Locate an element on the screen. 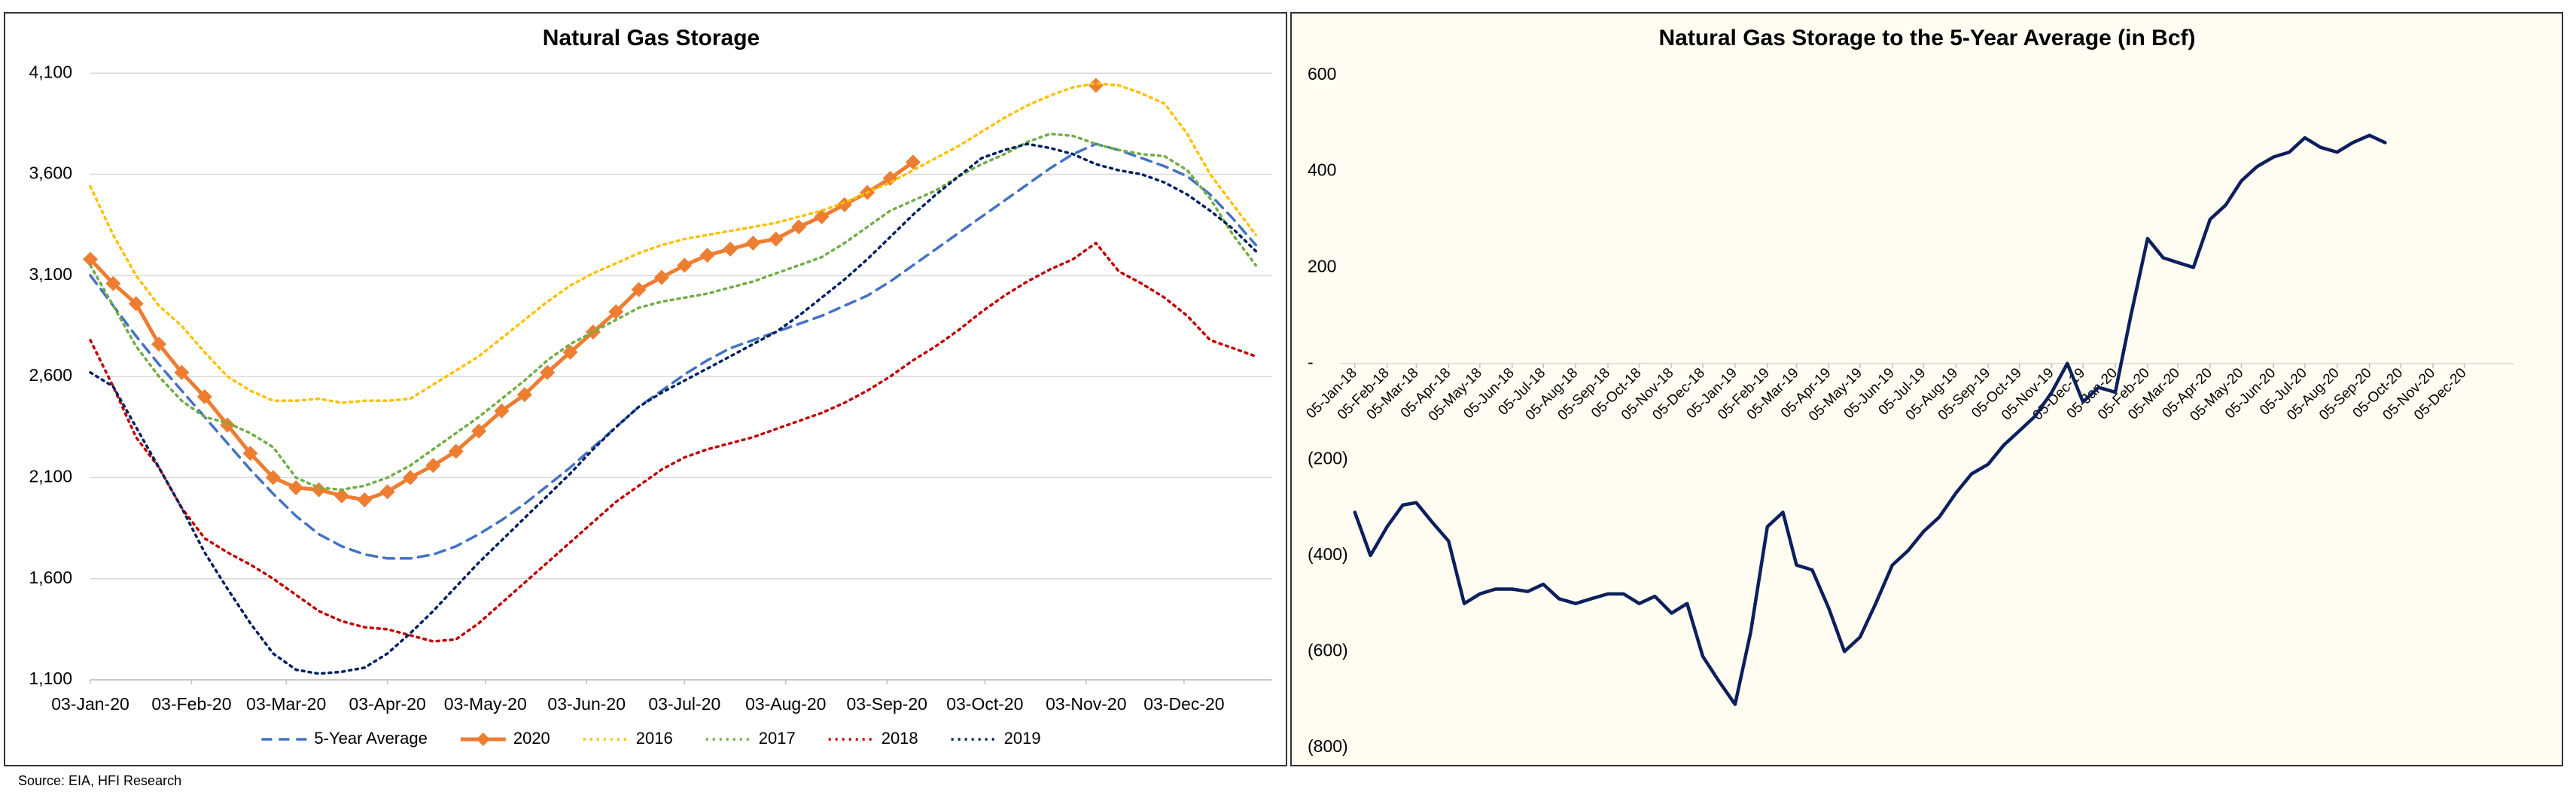 This screenshot has width=2576, height=795. y-tick-label: 4,100 is located at coordinates (51, 71).